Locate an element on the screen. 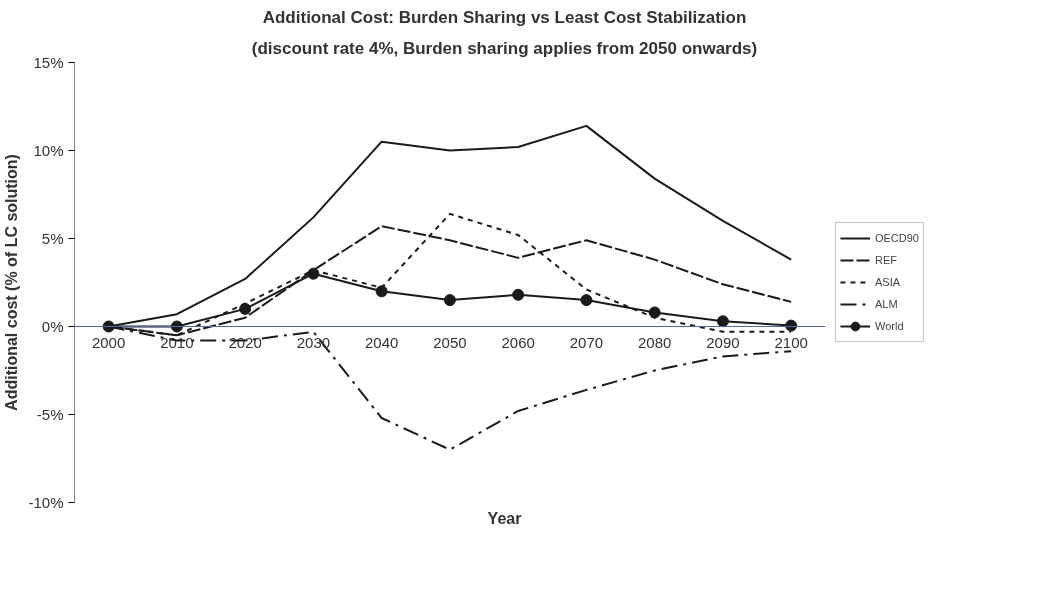 The height and width of the screenshot is (611, 1040). legend-label: ASIA is located at coordinates (887, 282).